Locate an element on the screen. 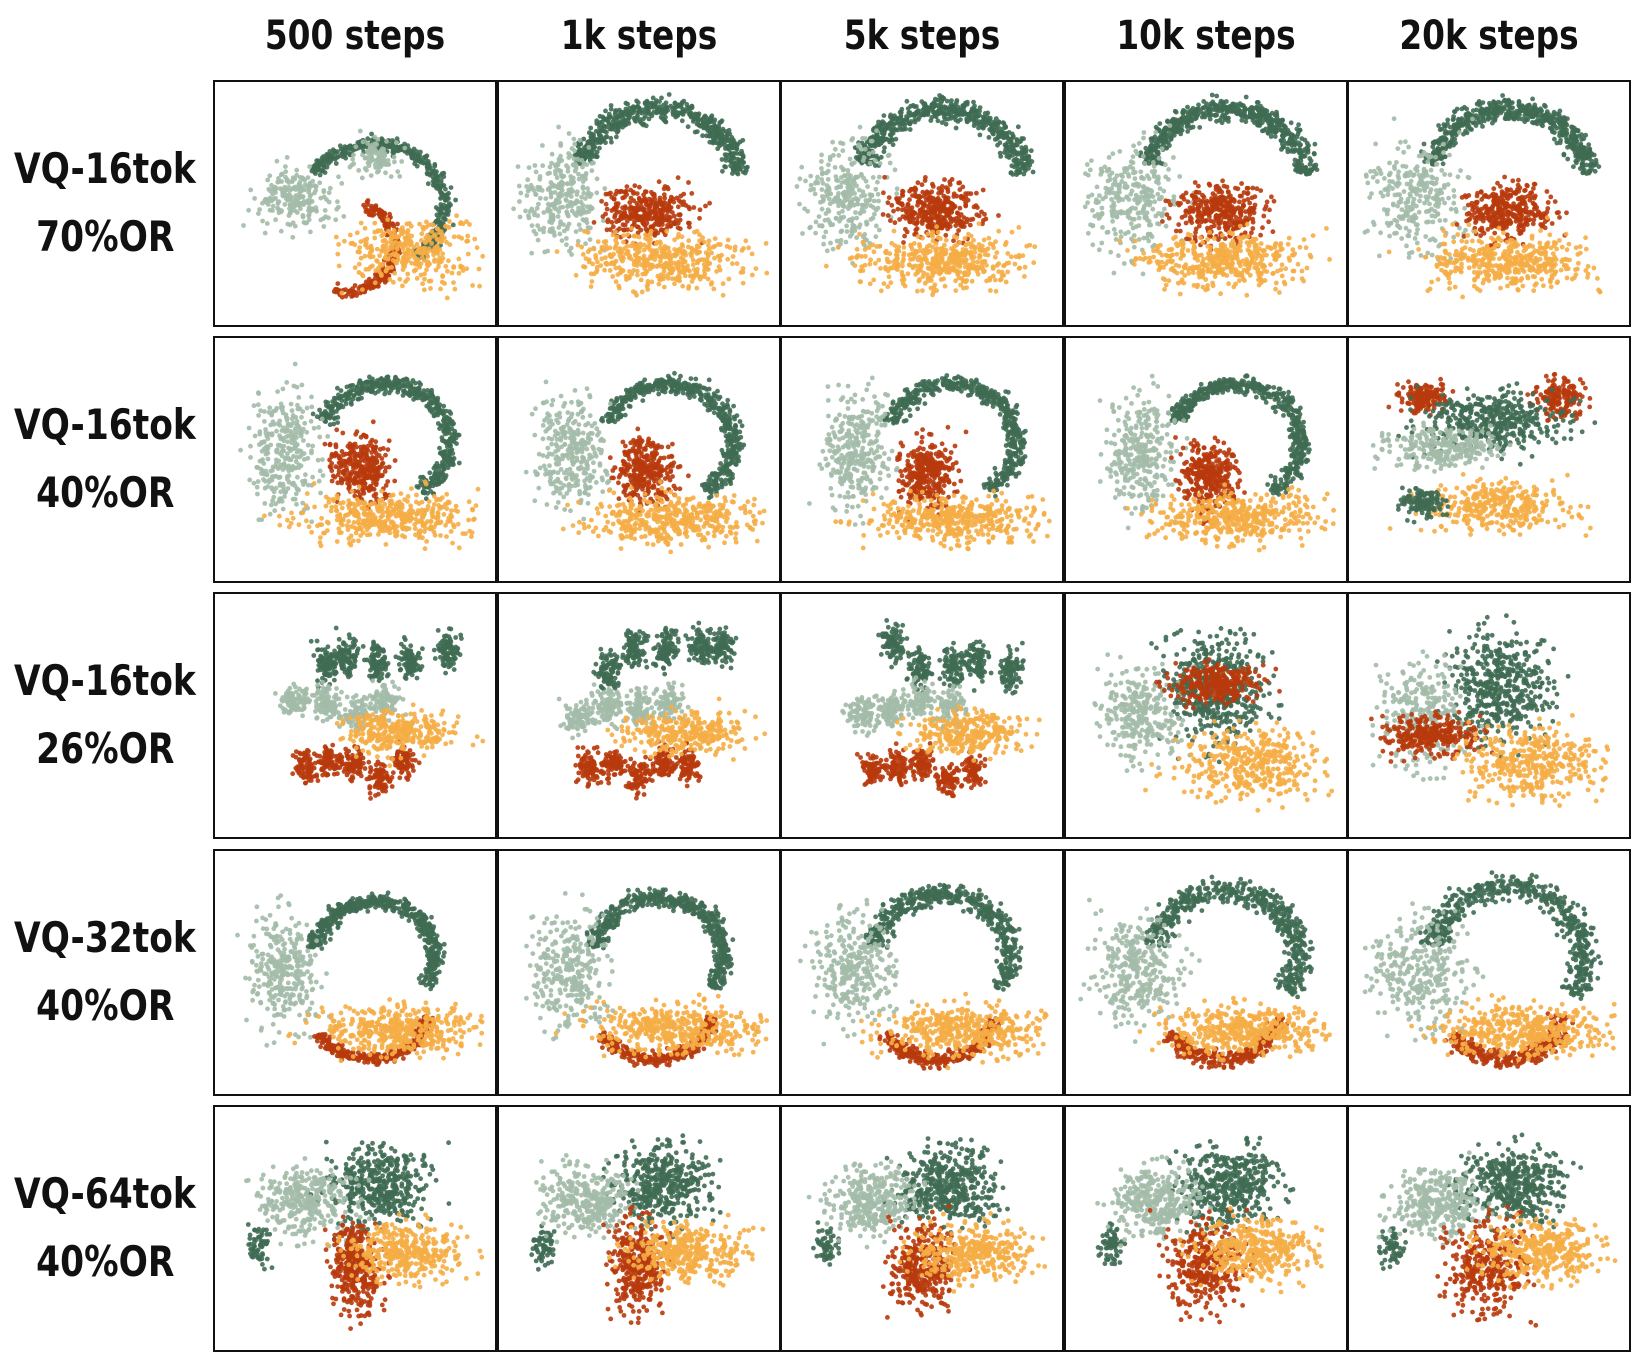  column-title-10k-steps: 10k steps is located at coordinates (1205, 36).